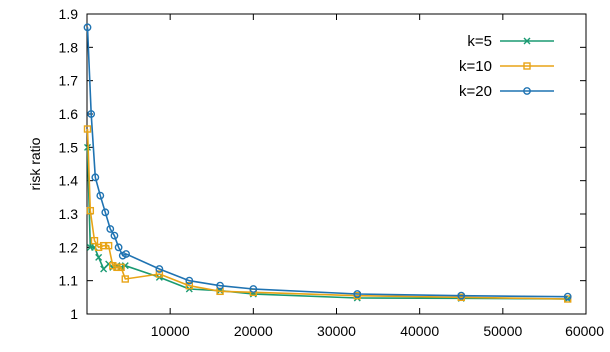  I want to click on y-tick-label: 1.9, so click(69, 14).